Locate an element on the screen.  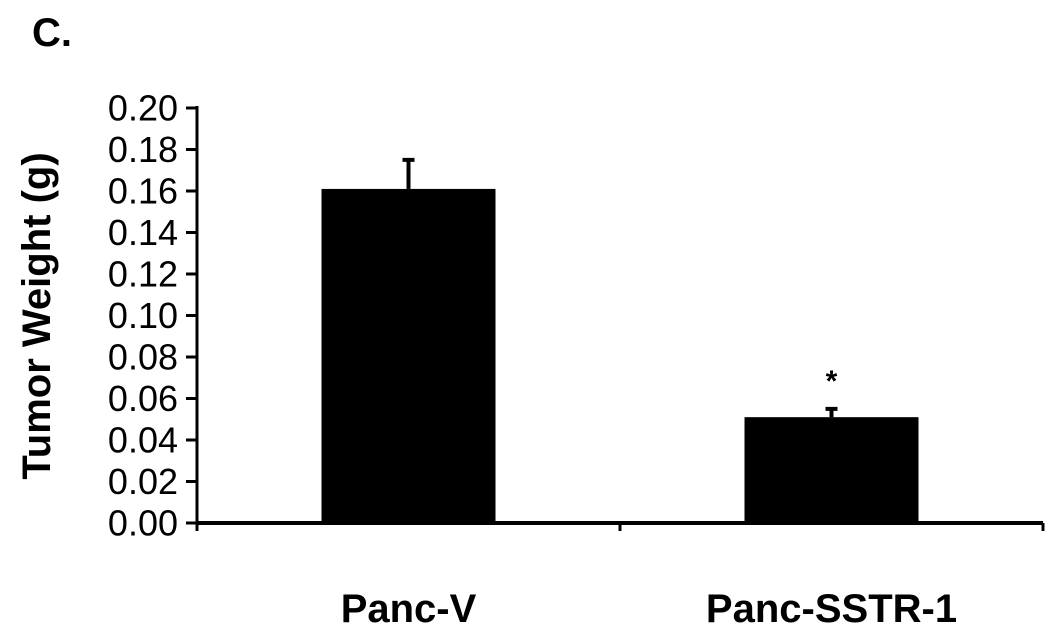
significance-annotations: * is located at coordinates (832, 381).